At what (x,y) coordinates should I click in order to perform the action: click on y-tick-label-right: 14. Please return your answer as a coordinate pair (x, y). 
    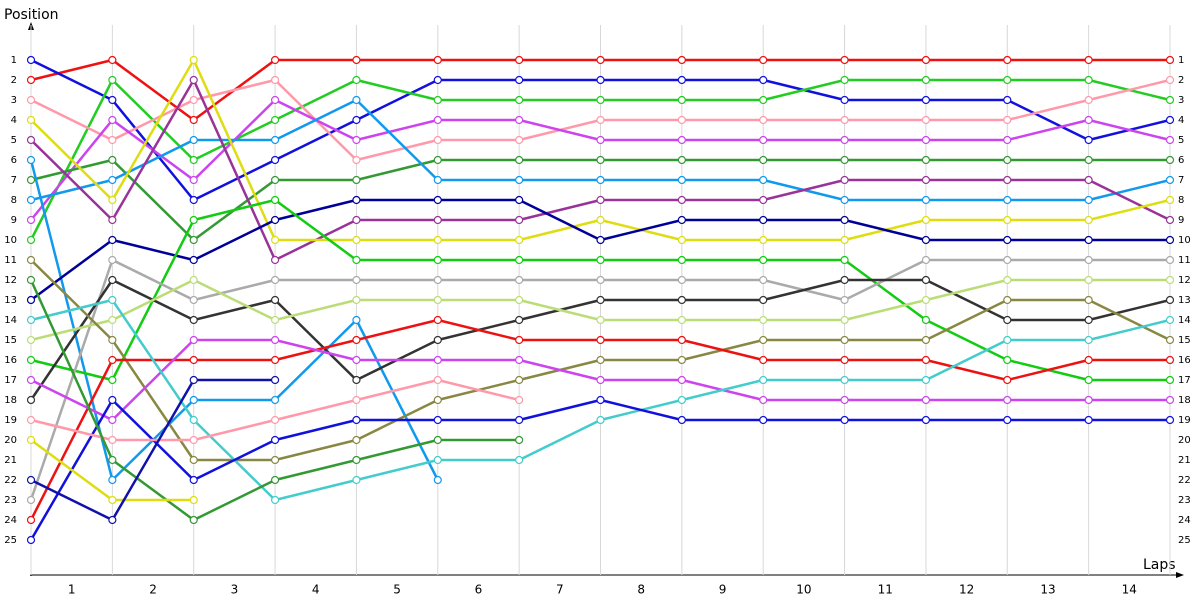
    Looking at the image, I should click on (1184, 320).